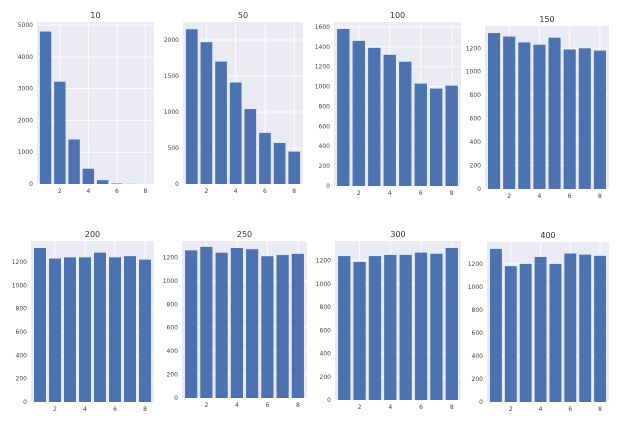  I want to click on chart-panel-300: 300 0 200 400 600 800 1000 1200 2 4 6 8, so click(388, 320).